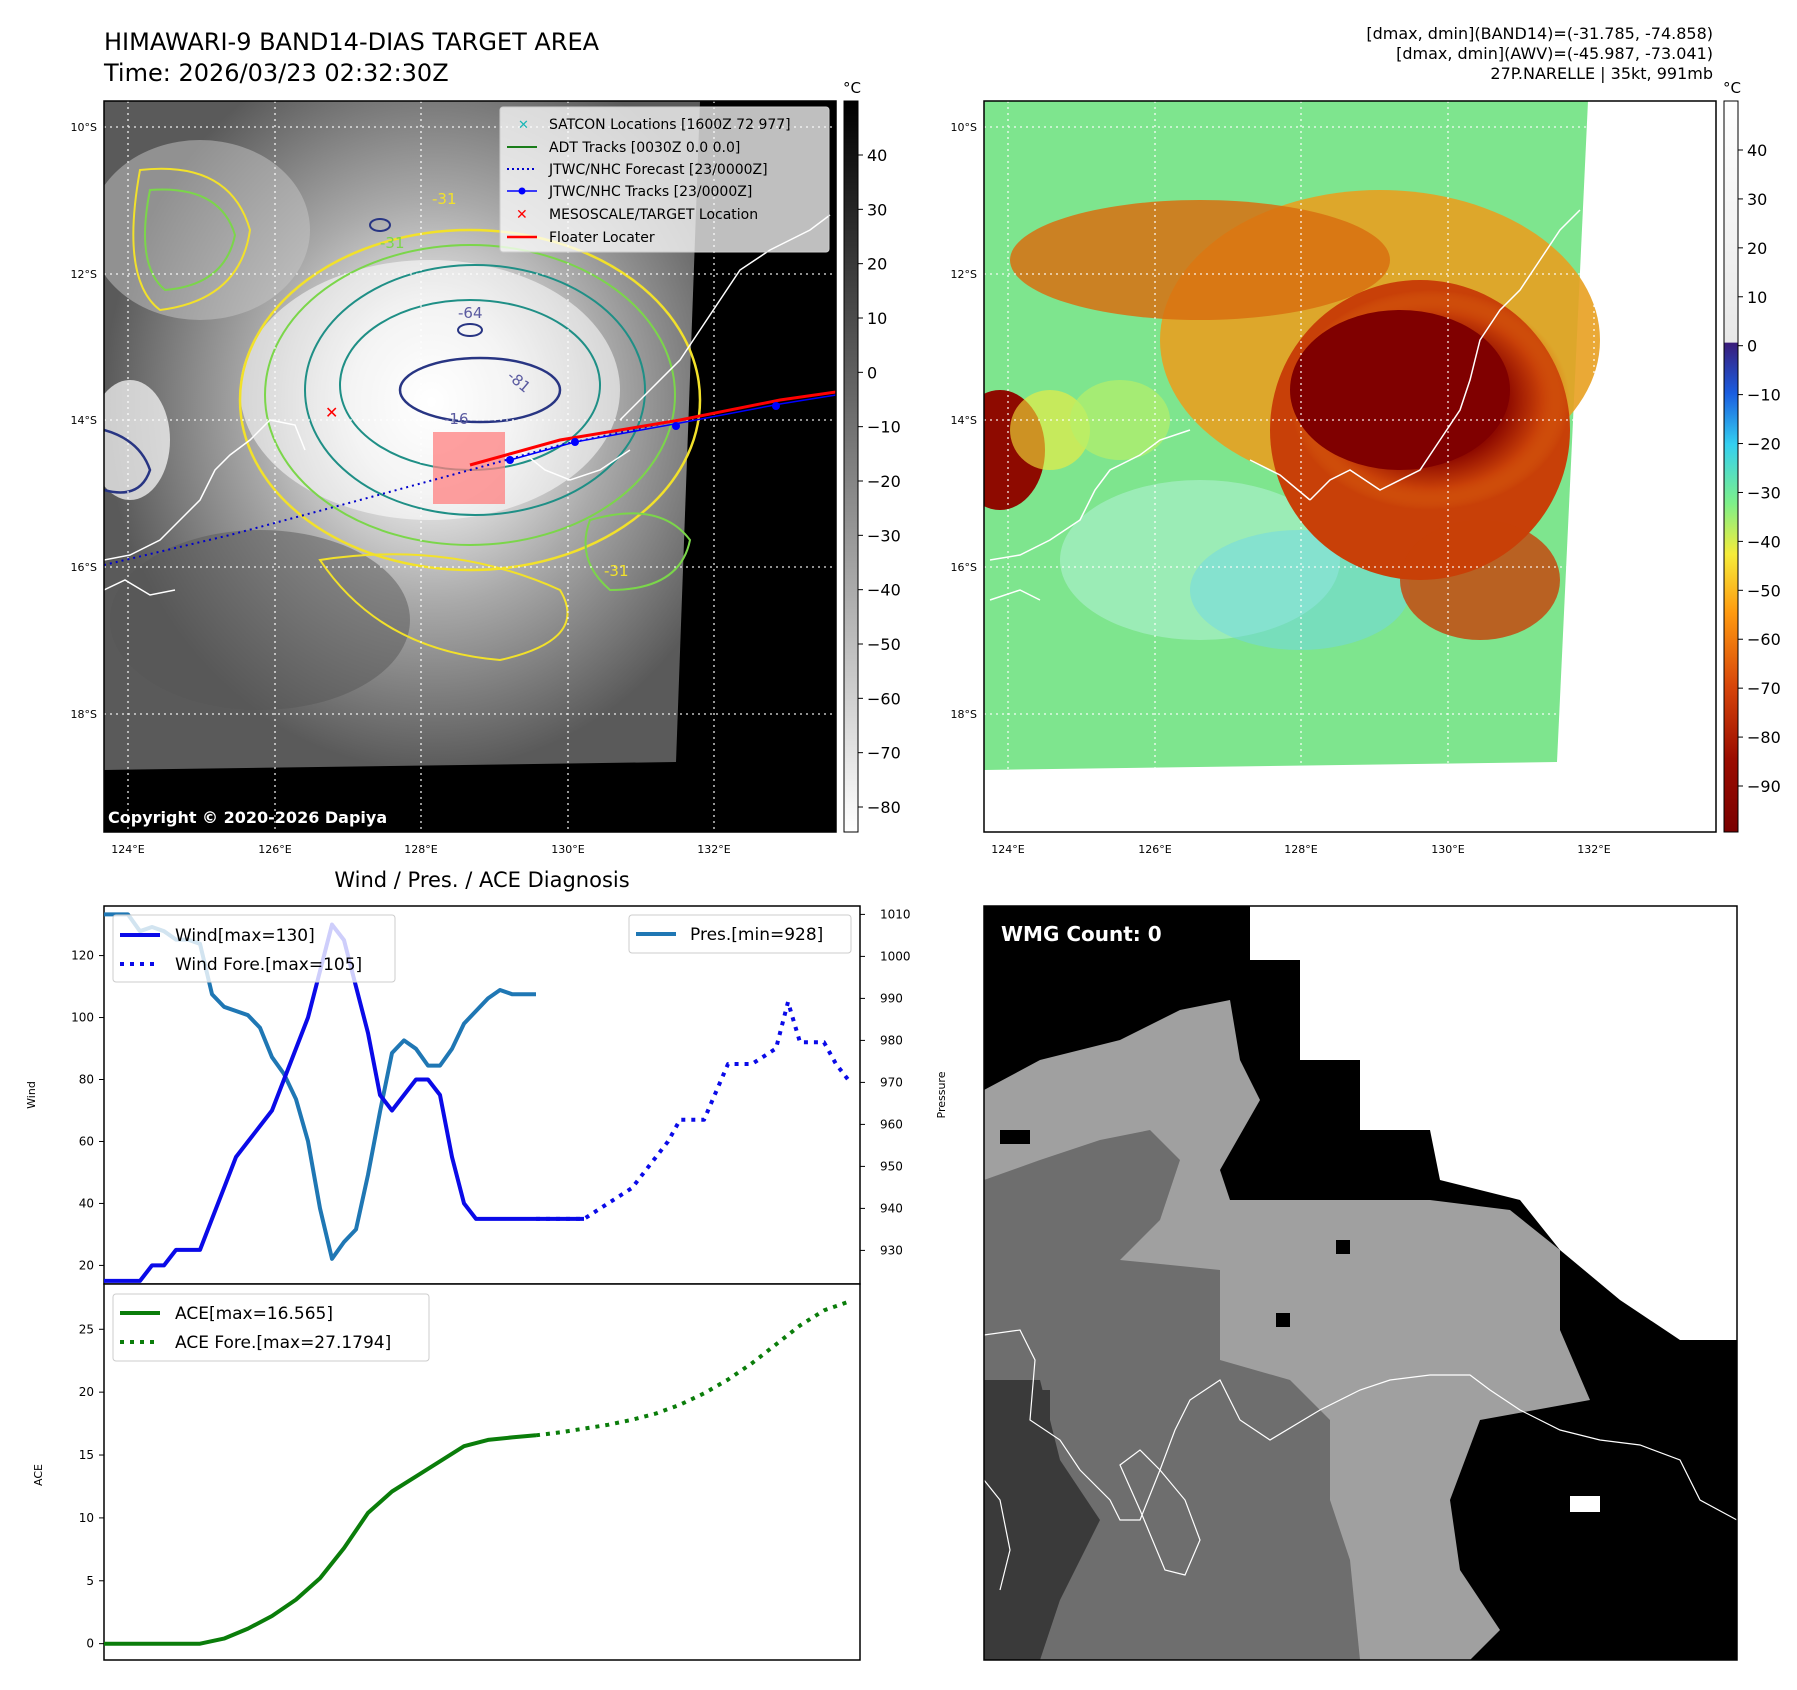 Image resolution: width=1797 pixels, height=1690 pixels. Describe the element at coordinates (895, 914) in the screenshot. I see `pressure-axis-tick-label: 1010` at that location.